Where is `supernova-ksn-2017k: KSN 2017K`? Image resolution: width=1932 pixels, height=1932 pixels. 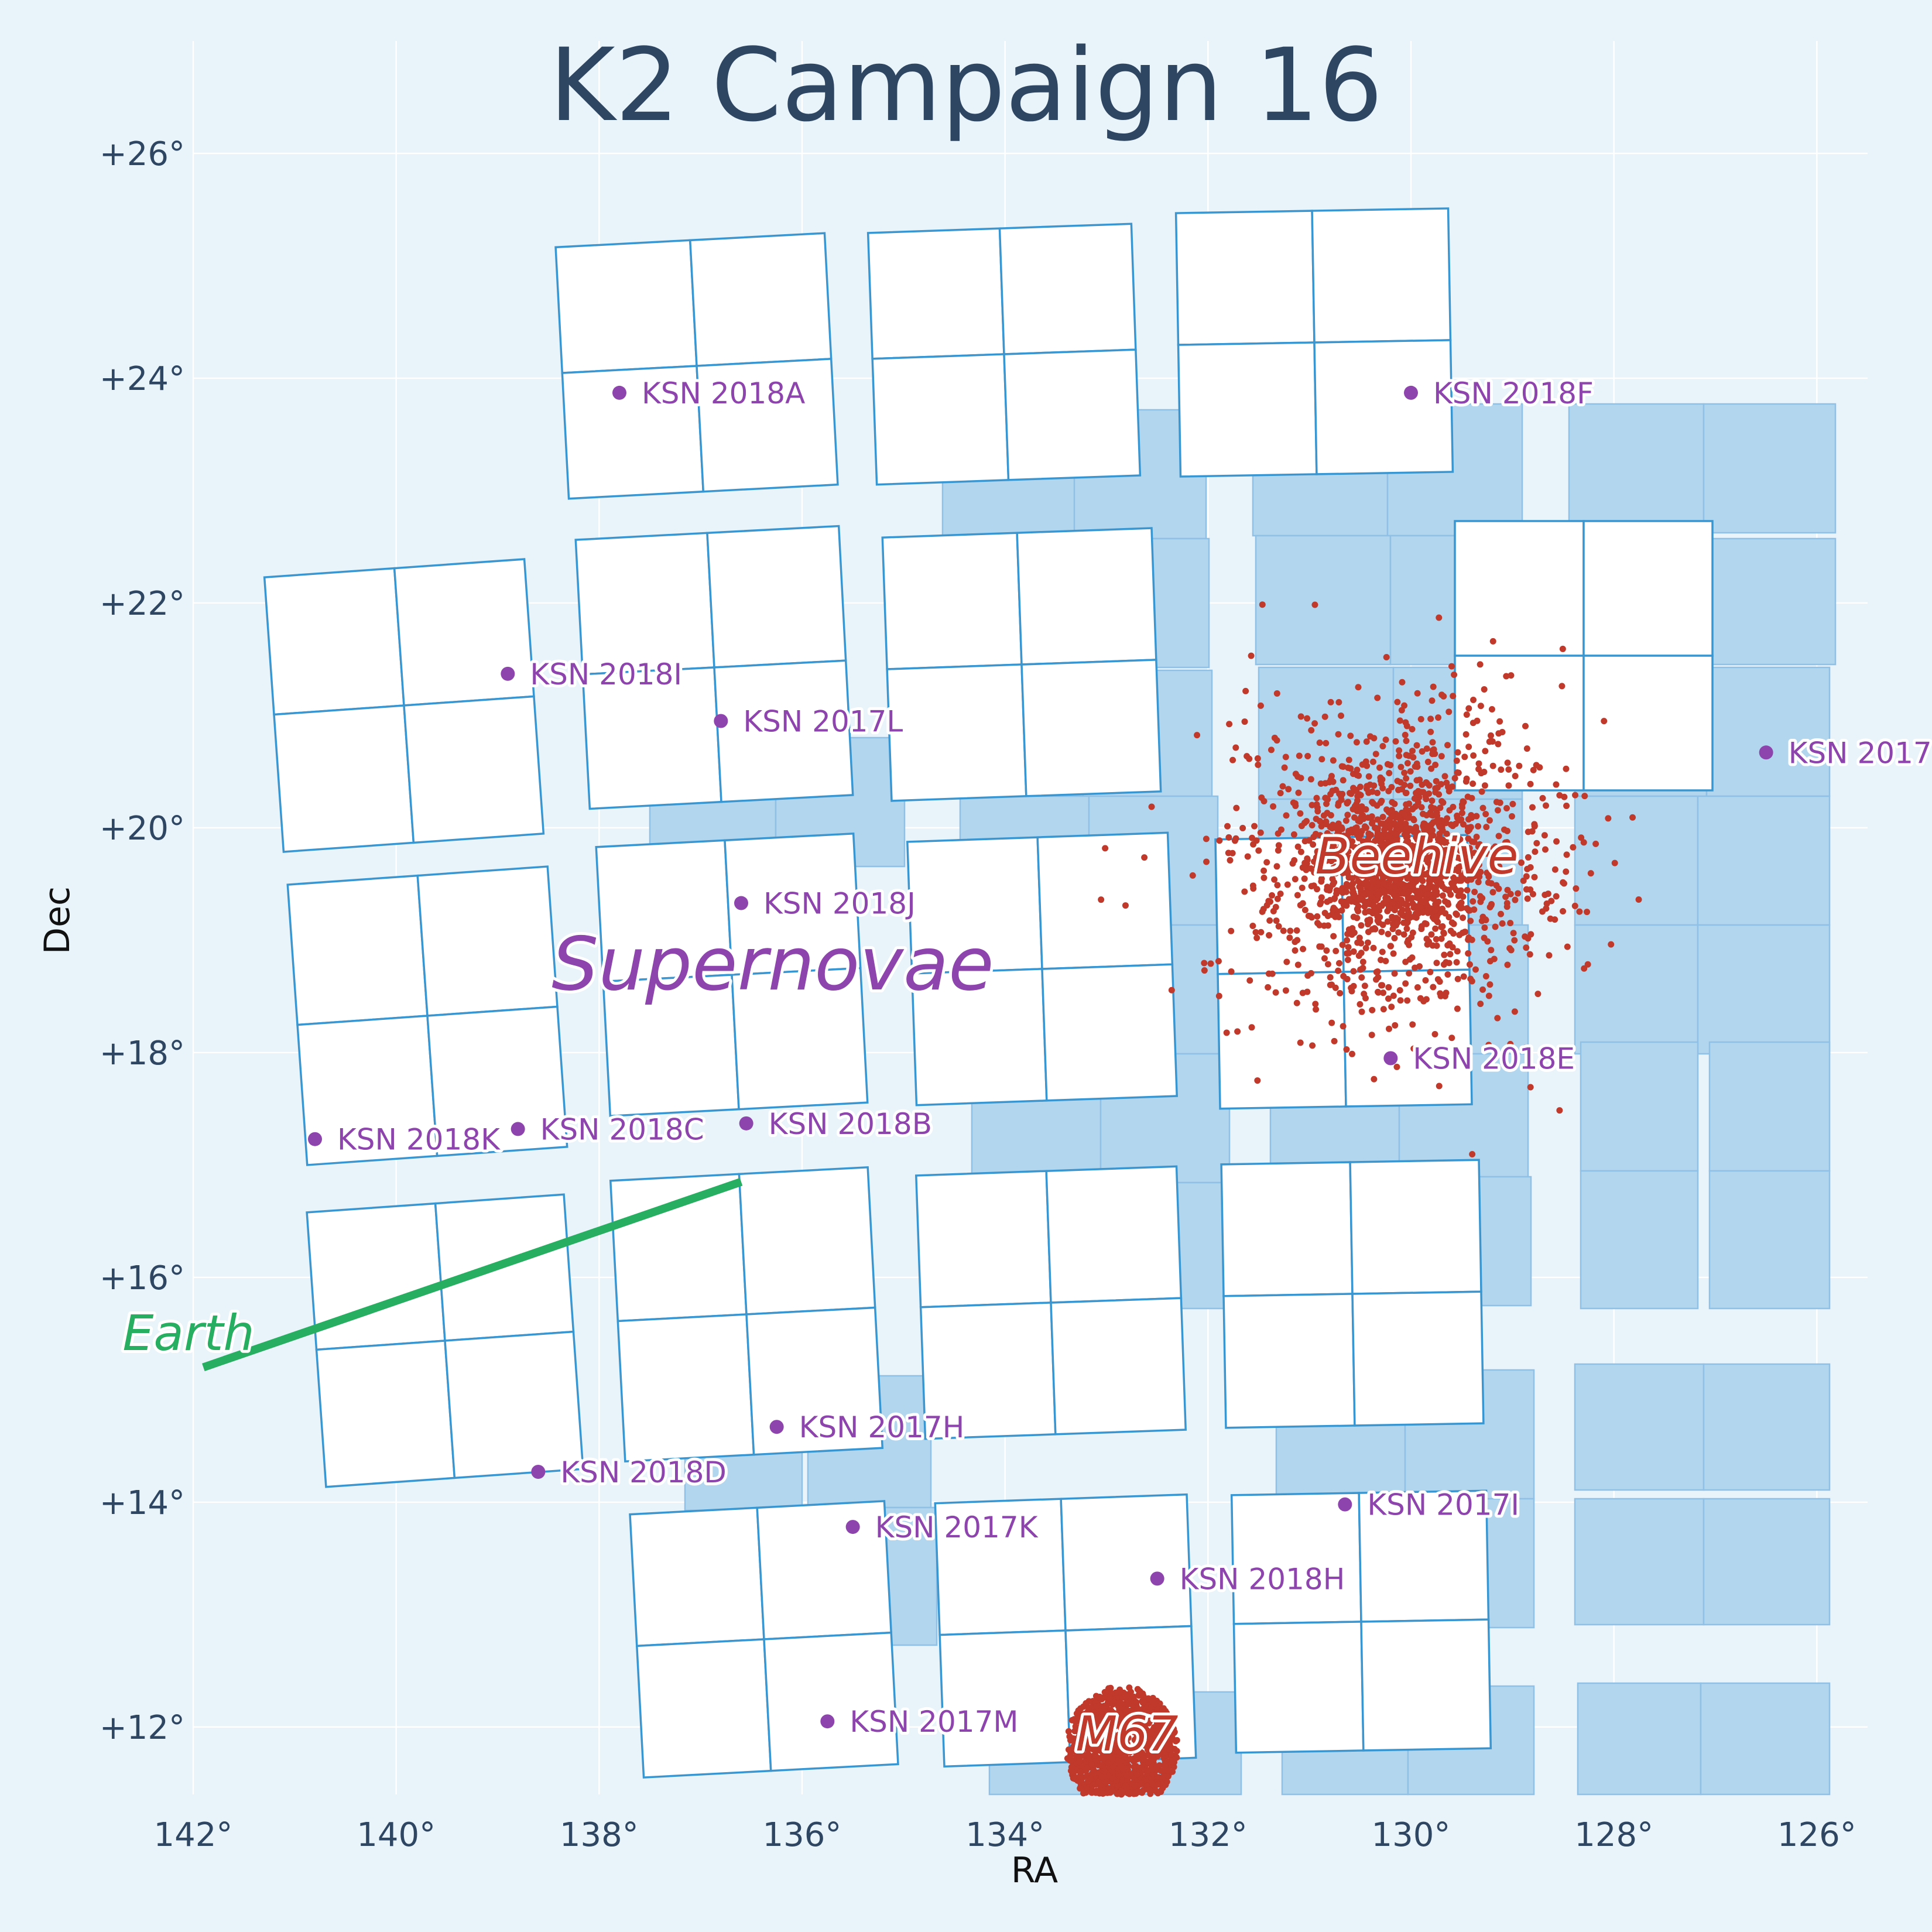 supernova-ksn-2017k: KSN 2017K is located at coordinates (943, 1527).